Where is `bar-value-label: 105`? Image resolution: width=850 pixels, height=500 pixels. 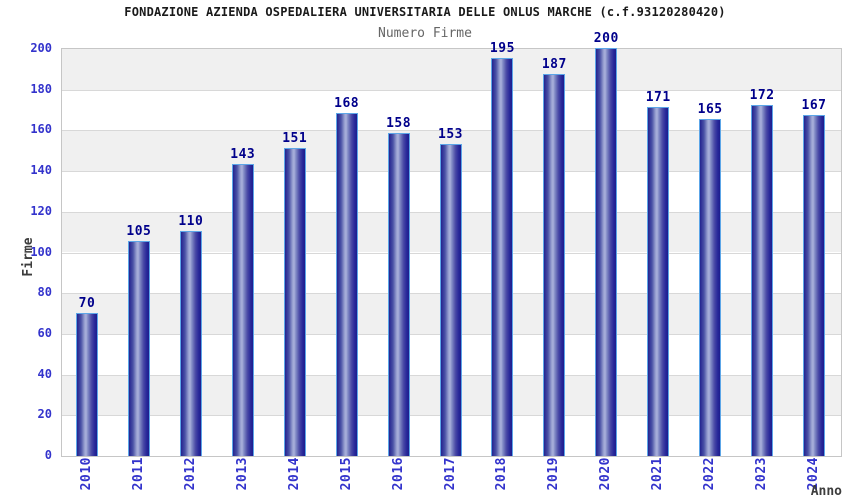
bar-value-label: 105 is located at coordinates (139, 232).